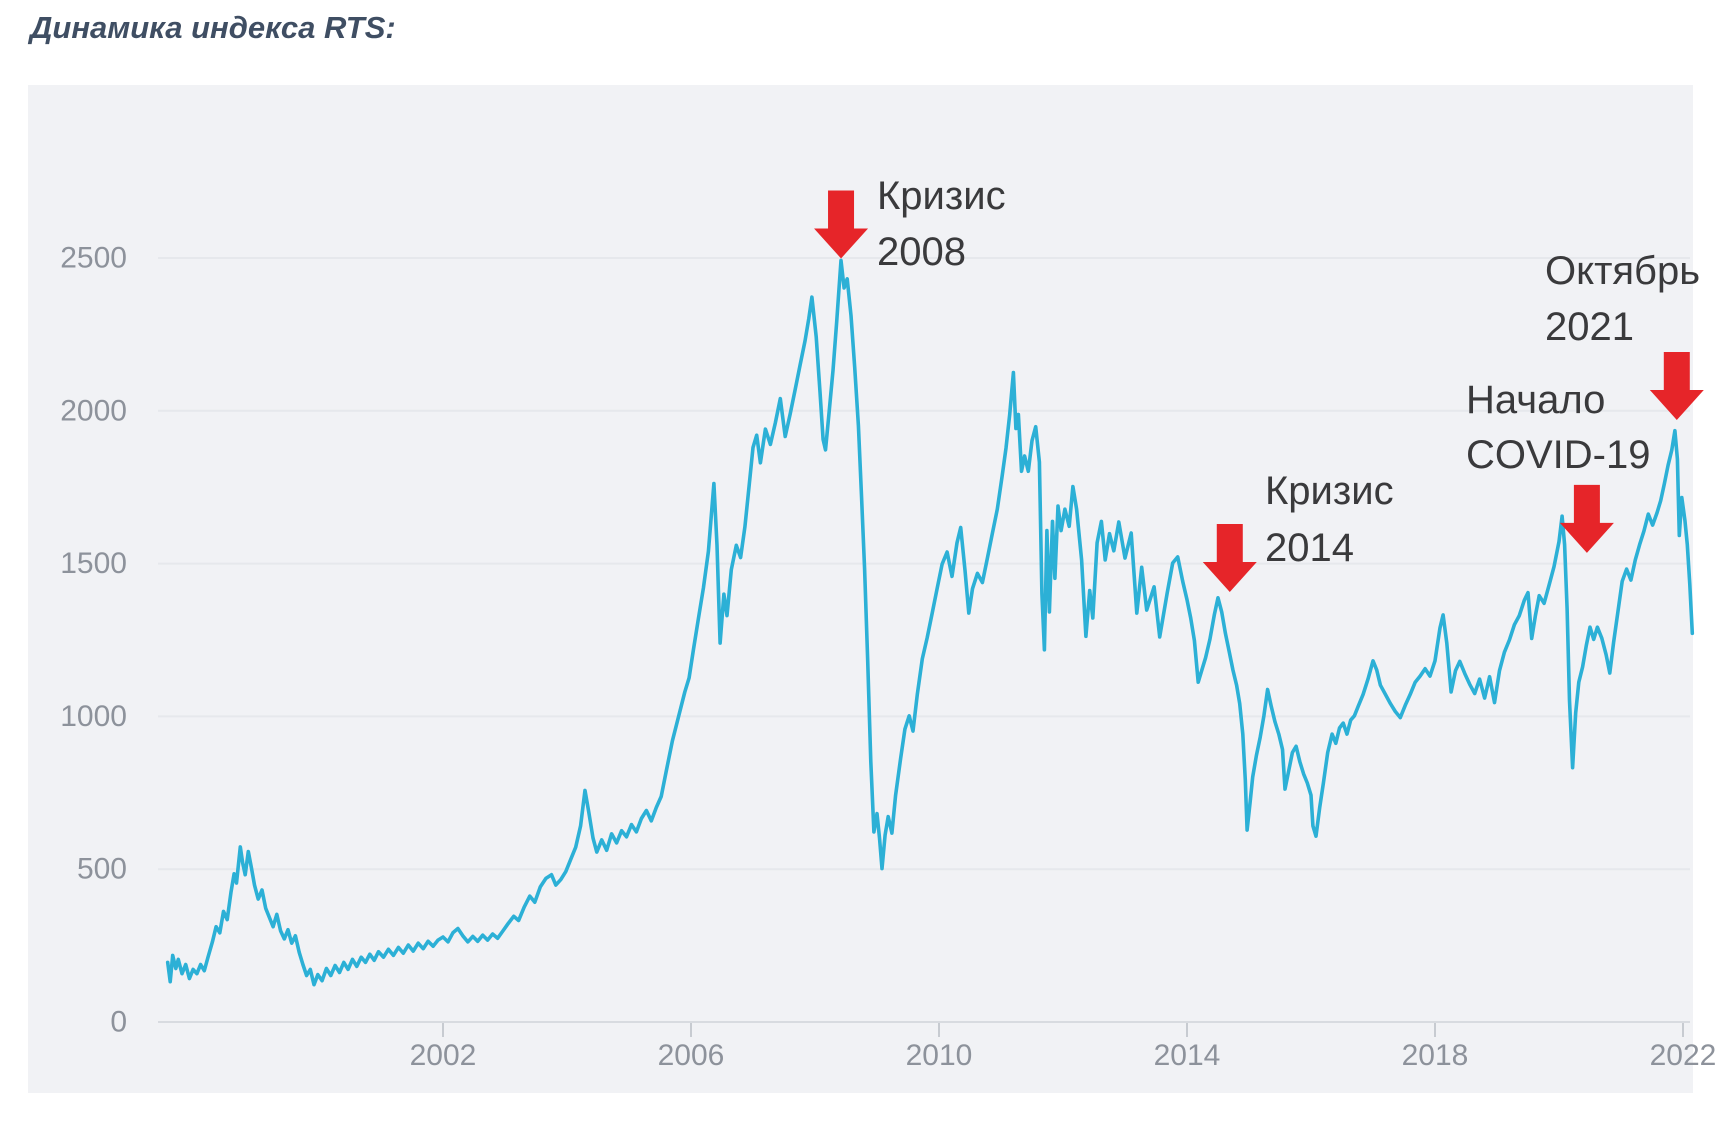 This screenshot has width=1732, height=1129. What do you see at coordinates (1309, 548) in the screenshot?
I see `annotation-label: 2014` at bounding box center [1309, 548].